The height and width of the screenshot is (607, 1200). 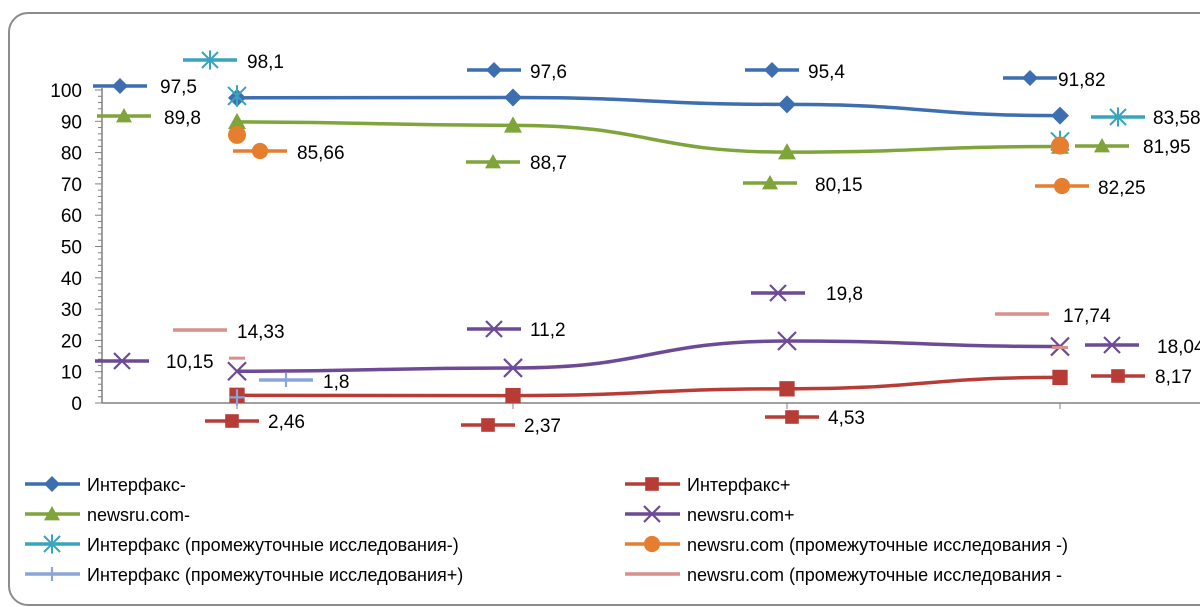 I want to click on y-tick-label: 90, so click(x=71, y=122).